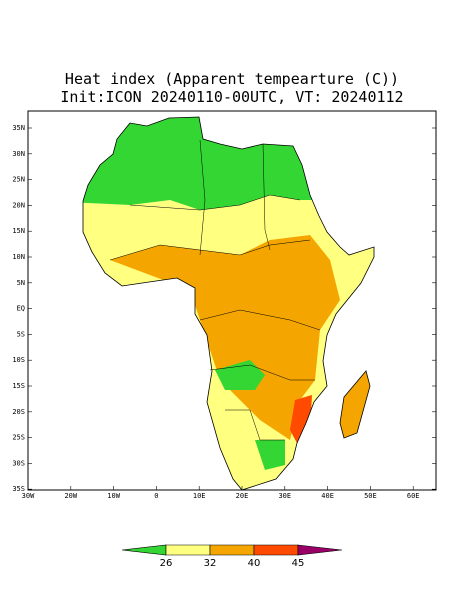 This screenshot has width=463, height=600. I want to click on subtitle: Init:ICON 20240110-00UTC, VT: 20240112, so click(231, 97).